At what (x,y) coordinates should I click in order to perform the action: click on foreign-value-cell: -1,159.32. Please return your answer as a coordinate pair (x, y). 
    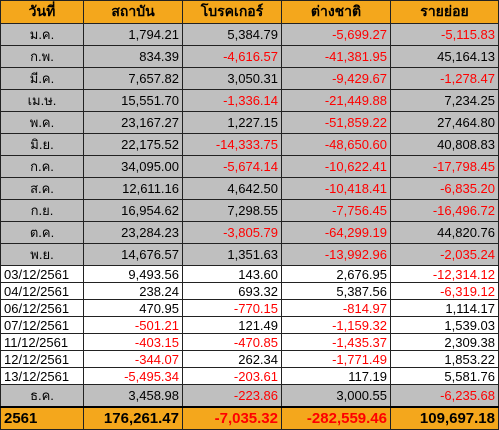
    Looking at the image, I should click on (336, 325).